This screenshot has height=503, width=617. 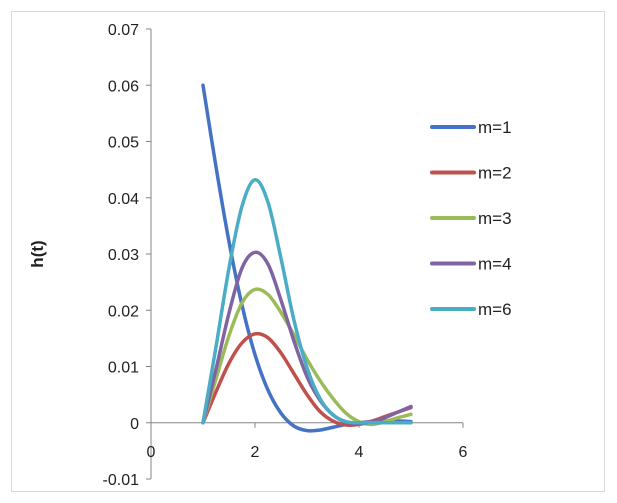 What do you see at coordinates (495, 218) in the screenshot?
I see `legend-label: m=3` at bounding box center [495, 218].